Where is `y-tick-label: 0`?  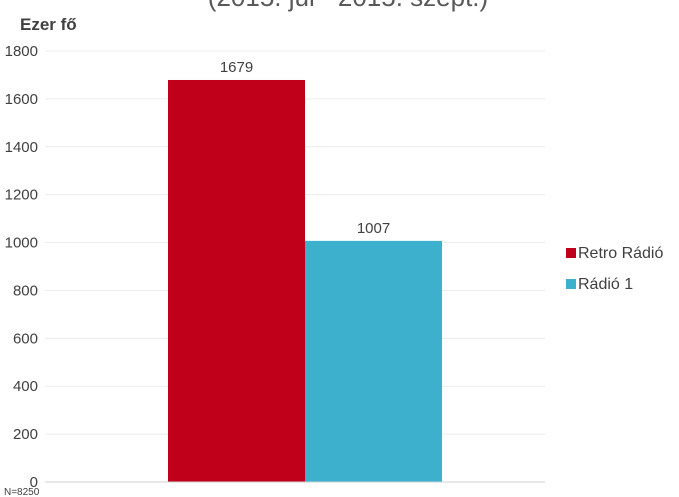
y-tick-label: 0 is located at coordinates (34, 482).